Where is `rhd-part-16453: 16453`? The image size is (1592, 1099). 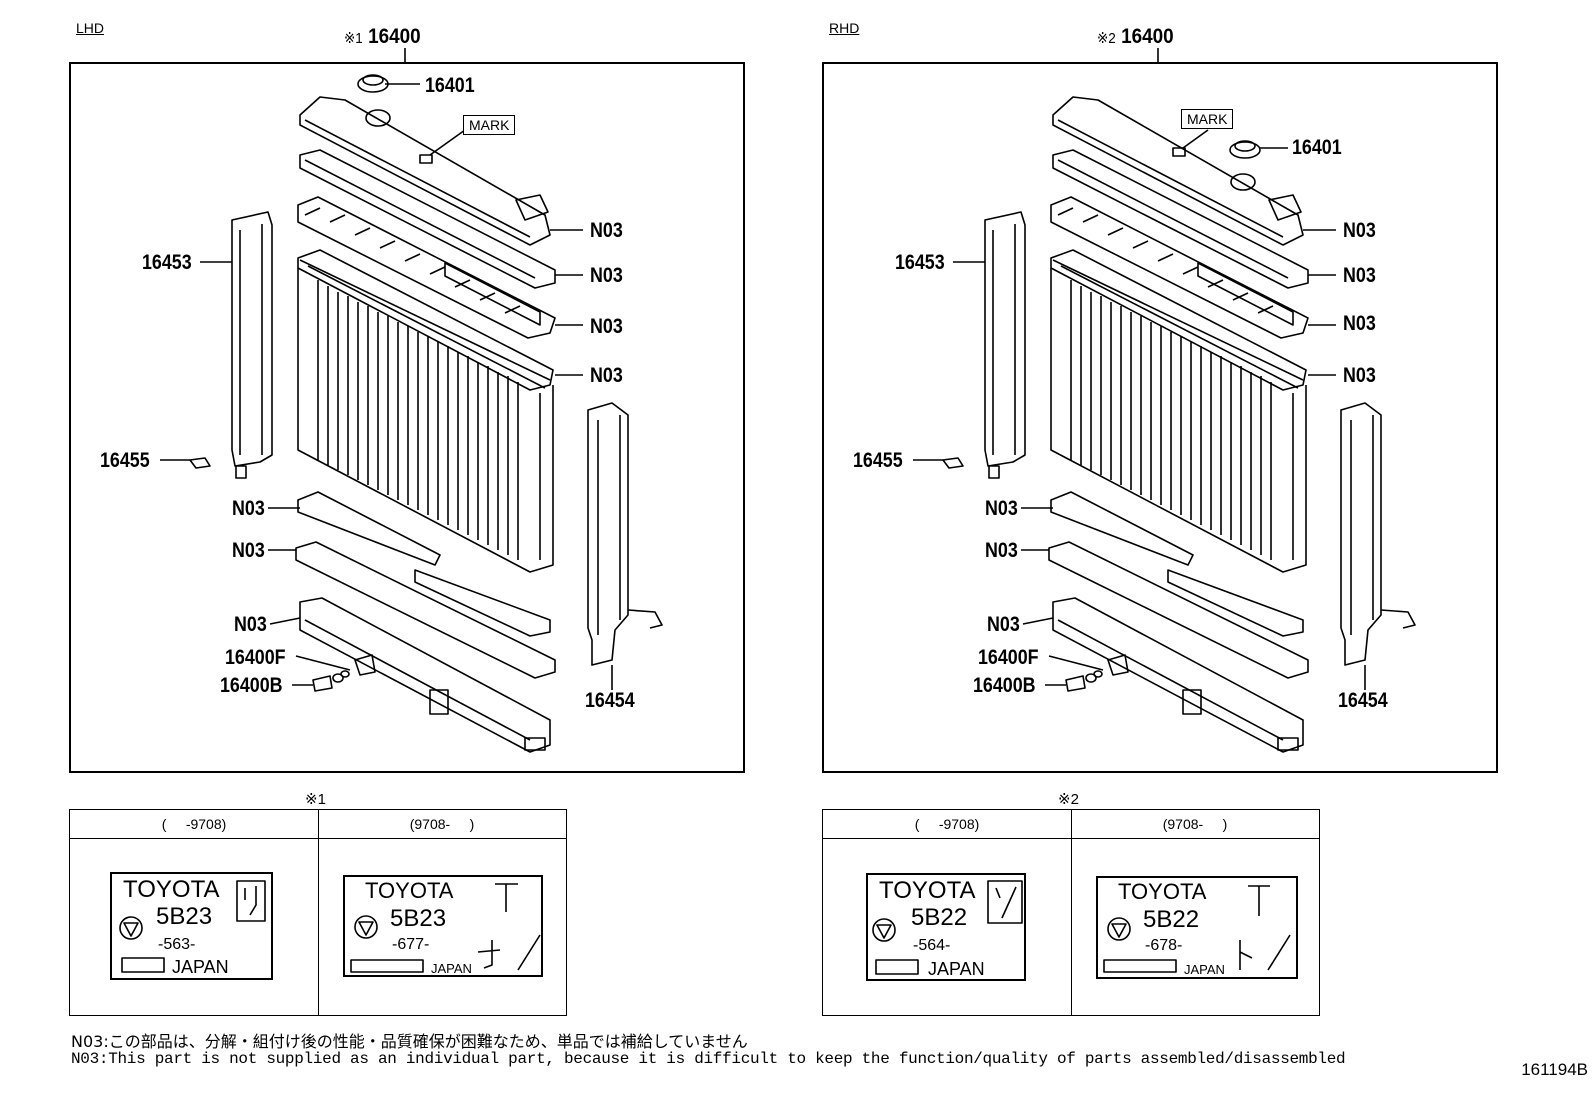
rhd-part-16453: 16453 is located at coordinates (920, 262).